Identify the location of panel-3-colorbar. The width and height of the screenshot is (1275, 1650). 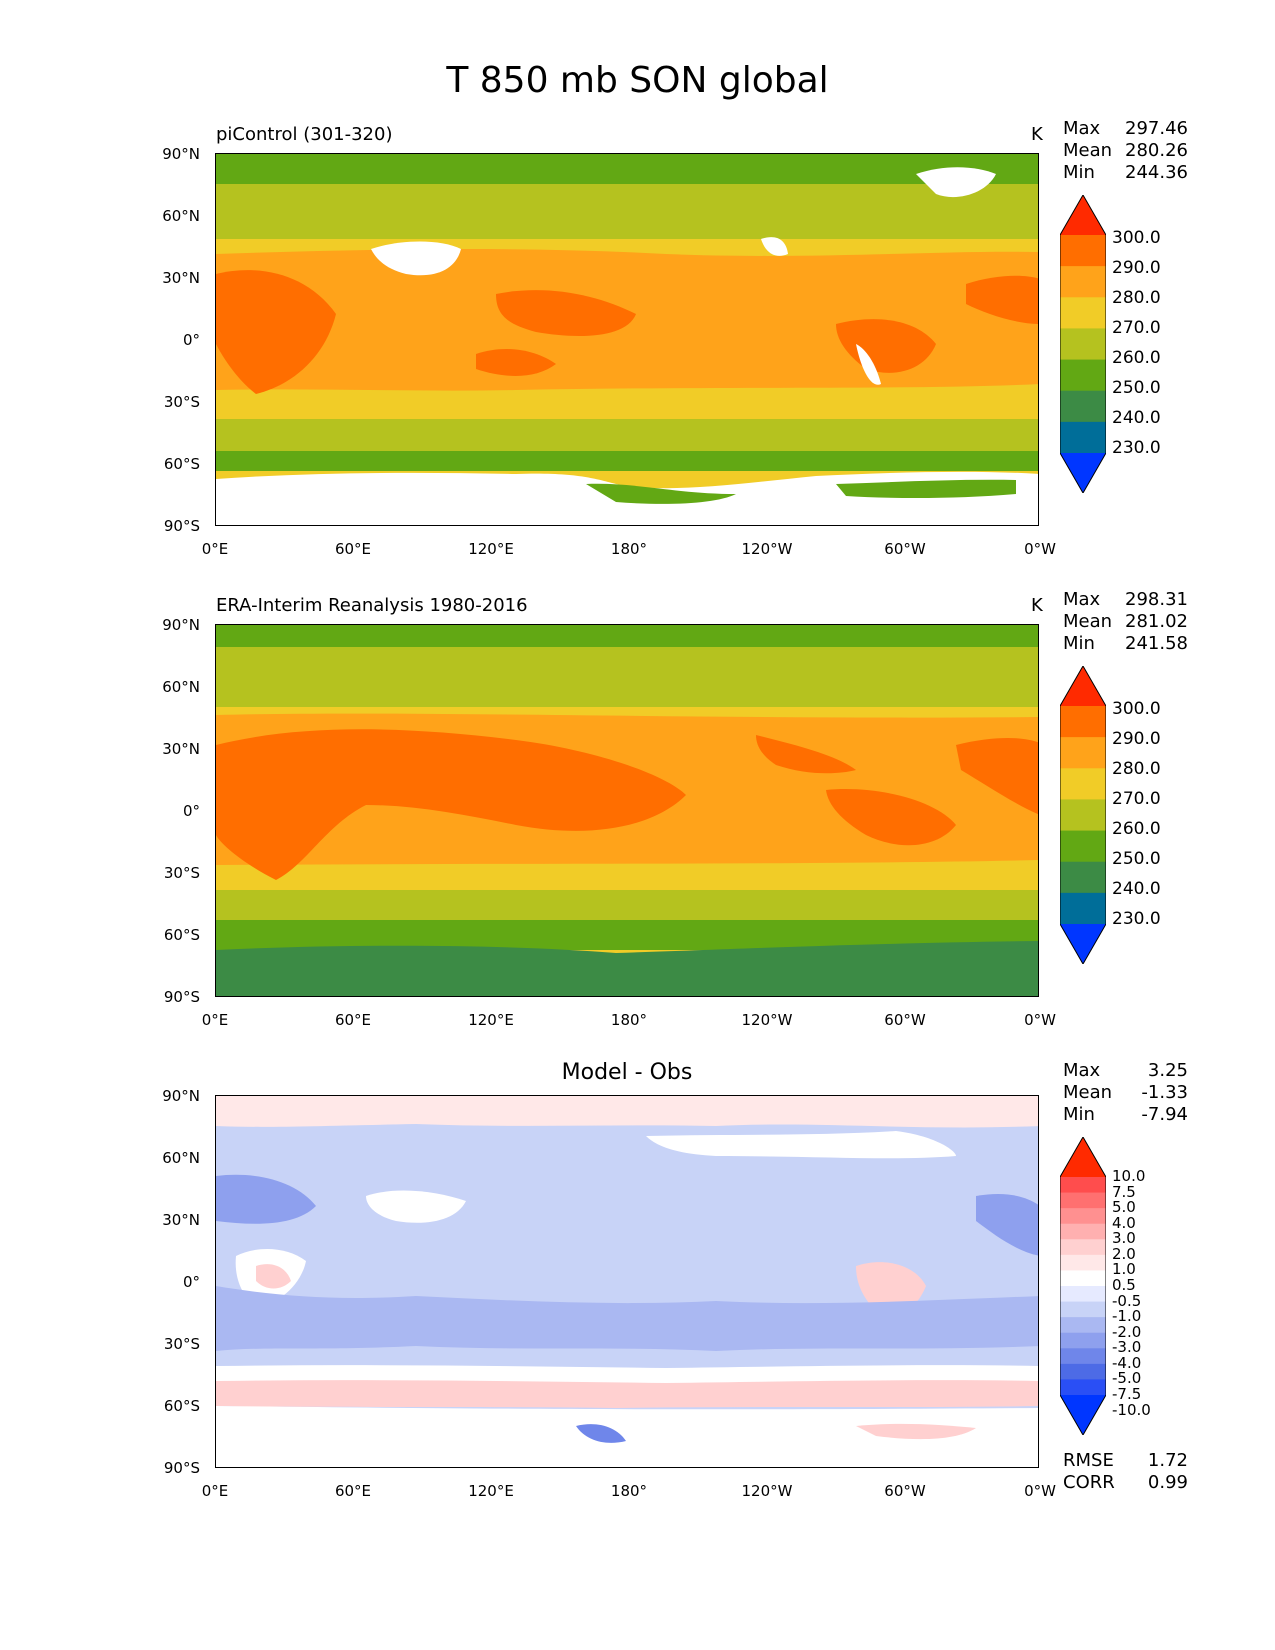
(1083, 1286).